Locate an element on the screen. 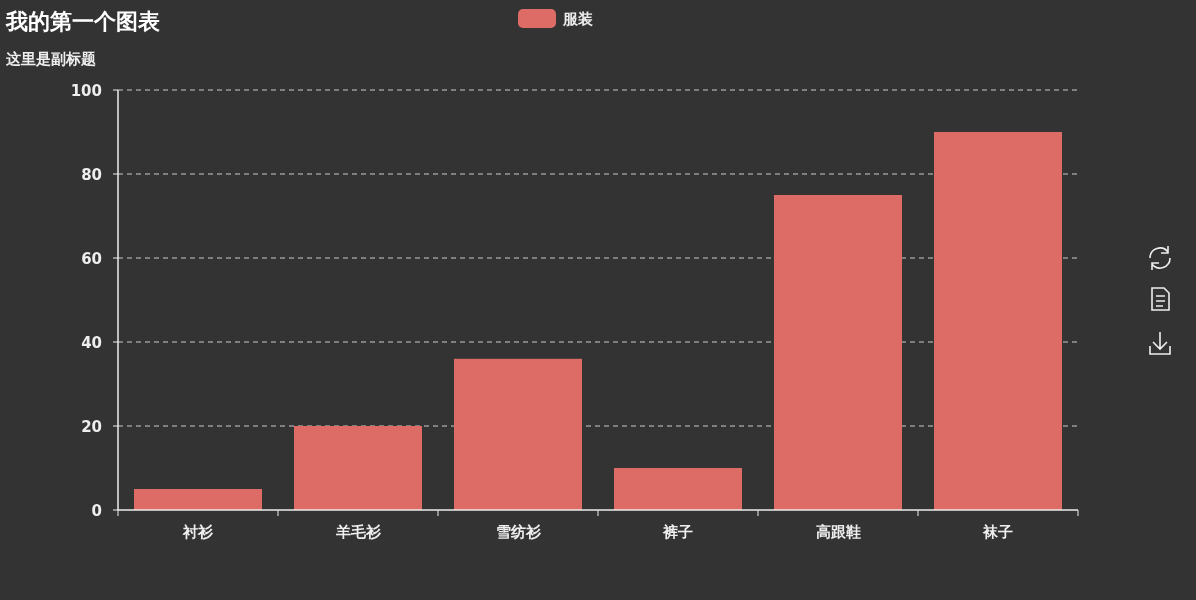 The image size is (1196, 600). x-tick-label: 衬衫 is located at coordinates (198, 532).